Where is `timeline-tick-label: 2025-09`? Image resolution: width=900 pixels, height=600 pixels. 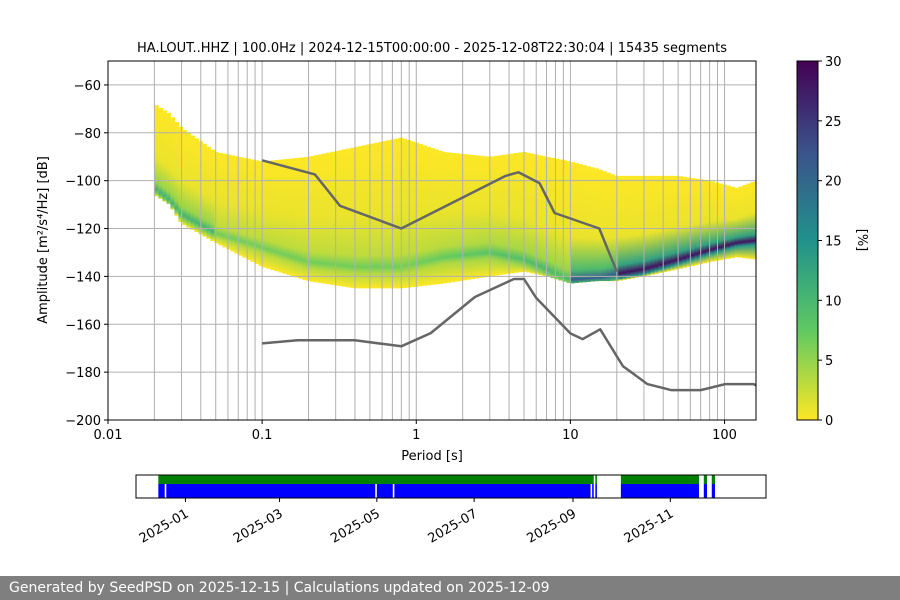
timeline-tick-label: 2025-09 is located at coordinates (551, 526).